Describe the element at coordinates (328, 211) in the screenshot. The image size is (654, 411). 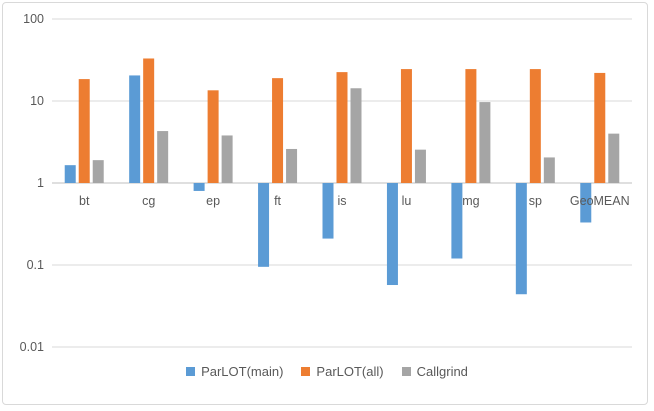
I see `bar-parlot-main-is` at that location.